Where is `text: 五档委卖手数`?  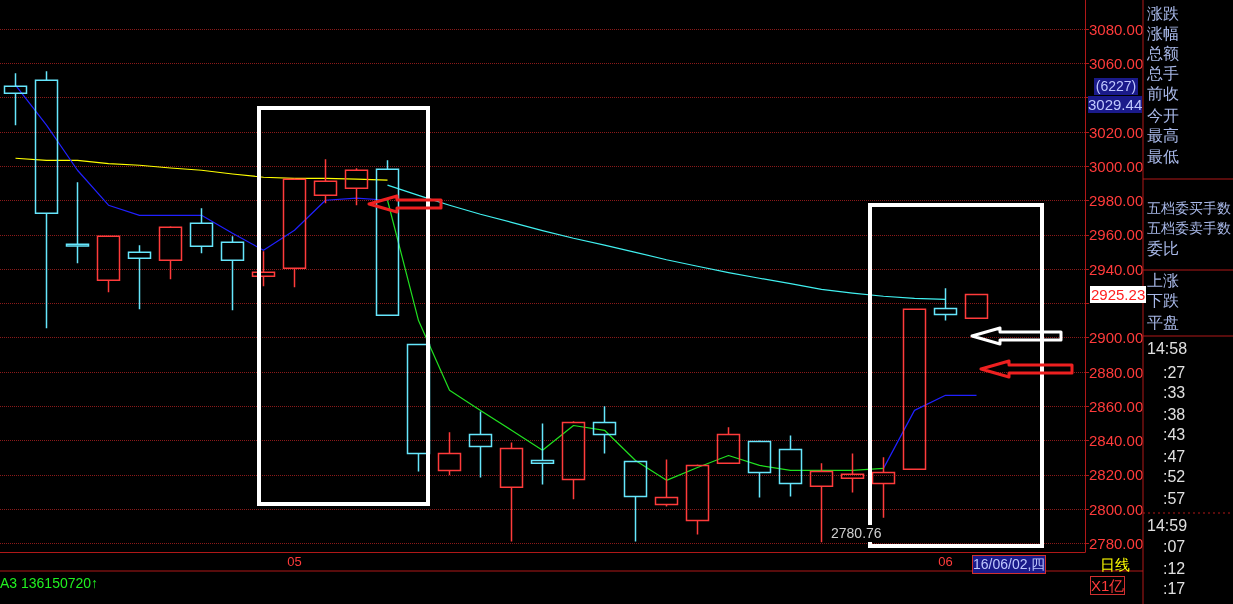
text: 五档委卖手数 is located at coordinates (1189, 228).